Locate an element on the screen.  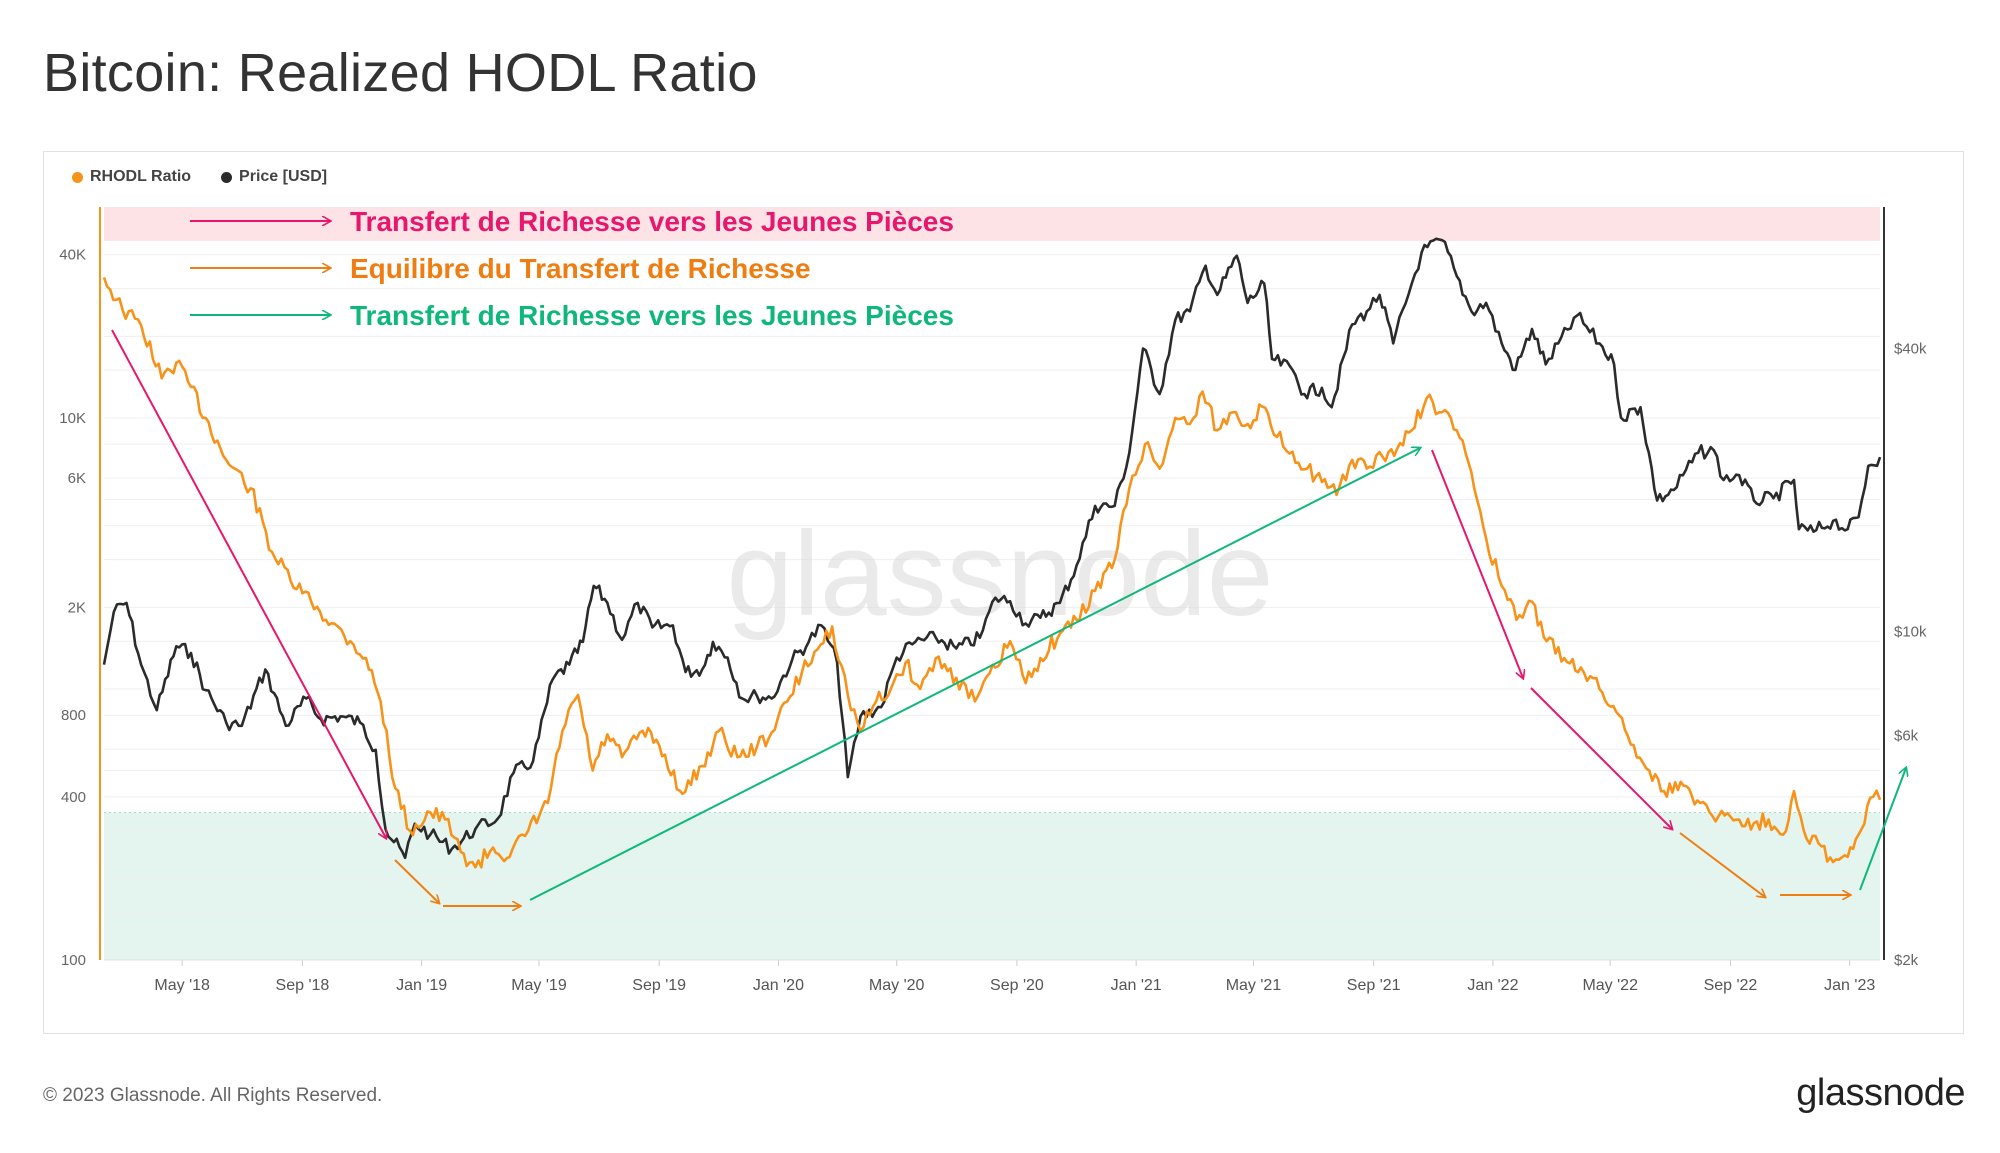
x-tick-label: Sep '21 is located at coordinates (1374, 985).